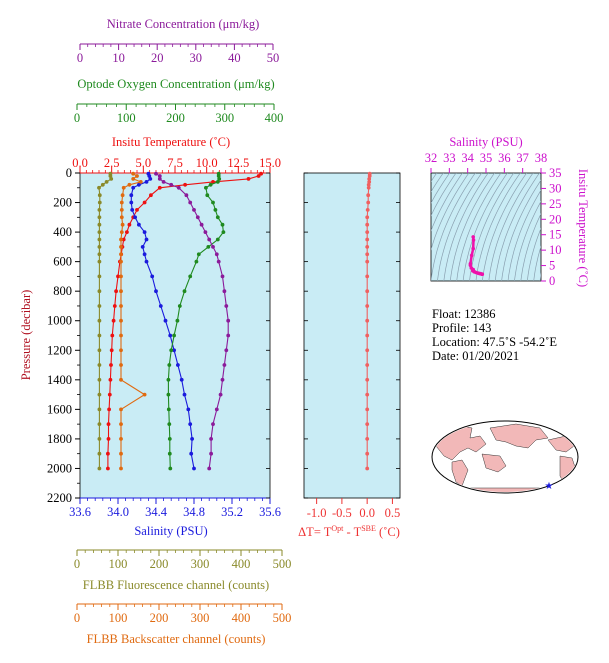  What do you see at coordinates (241, 618) in the screenshot?
I see `flbb-backscatter-tick-label: 400` at bounding box center [241, 618].